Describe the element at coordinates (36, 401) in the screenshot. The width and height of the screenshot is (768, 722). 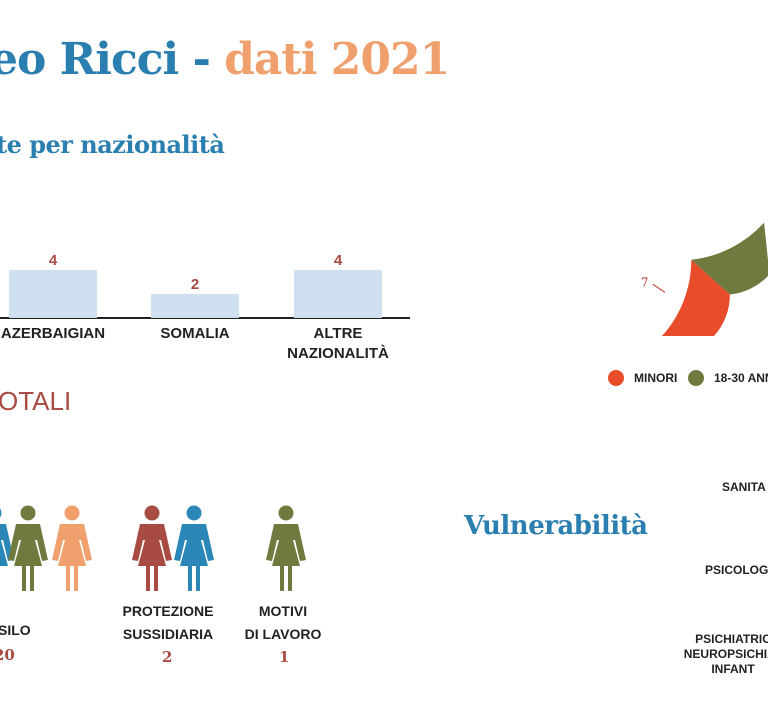
I see `section-title-totals: OTALI` at that location.